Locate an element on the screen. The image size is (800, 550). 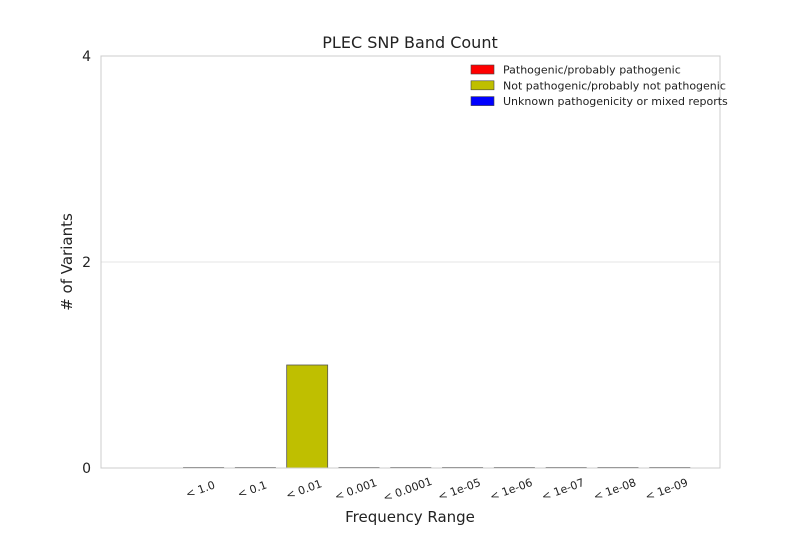
y-tick-labels: 0 2 4 is located at coordinates (86, 263).